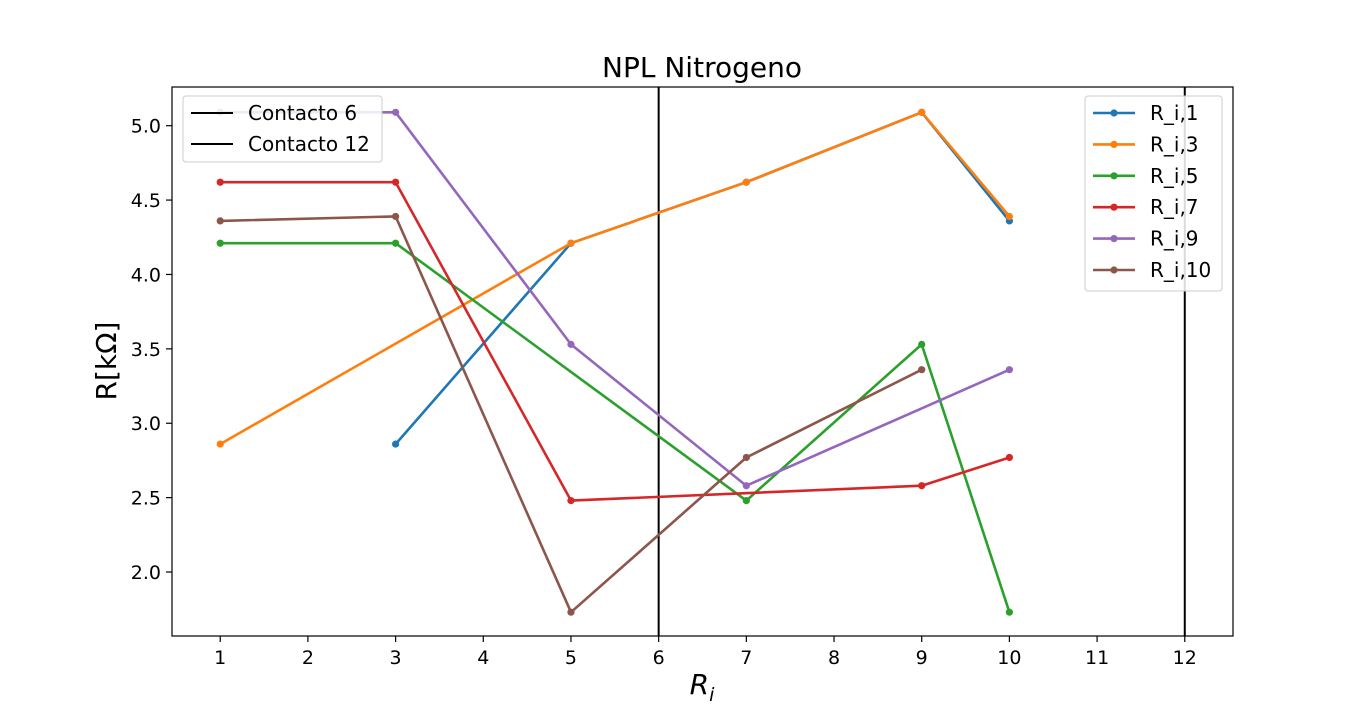 This screenshot has width=1370, height=715. I want to click on legend-label: R_i,1, so click(1174, 113).